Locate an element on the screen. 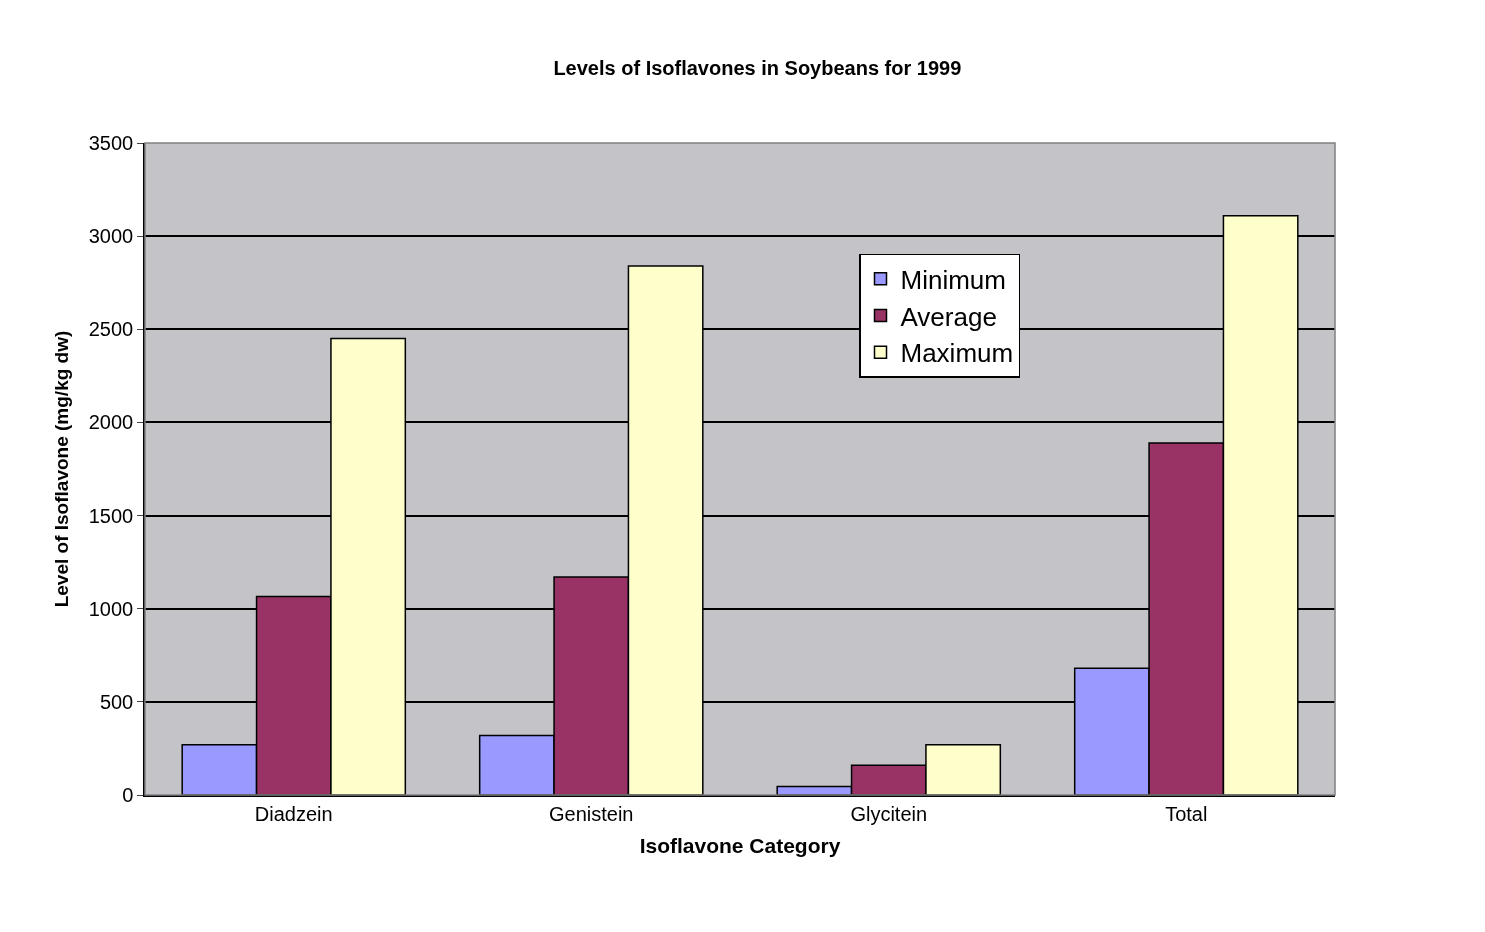  legend-label: Average is located at coordinates (948, 316).